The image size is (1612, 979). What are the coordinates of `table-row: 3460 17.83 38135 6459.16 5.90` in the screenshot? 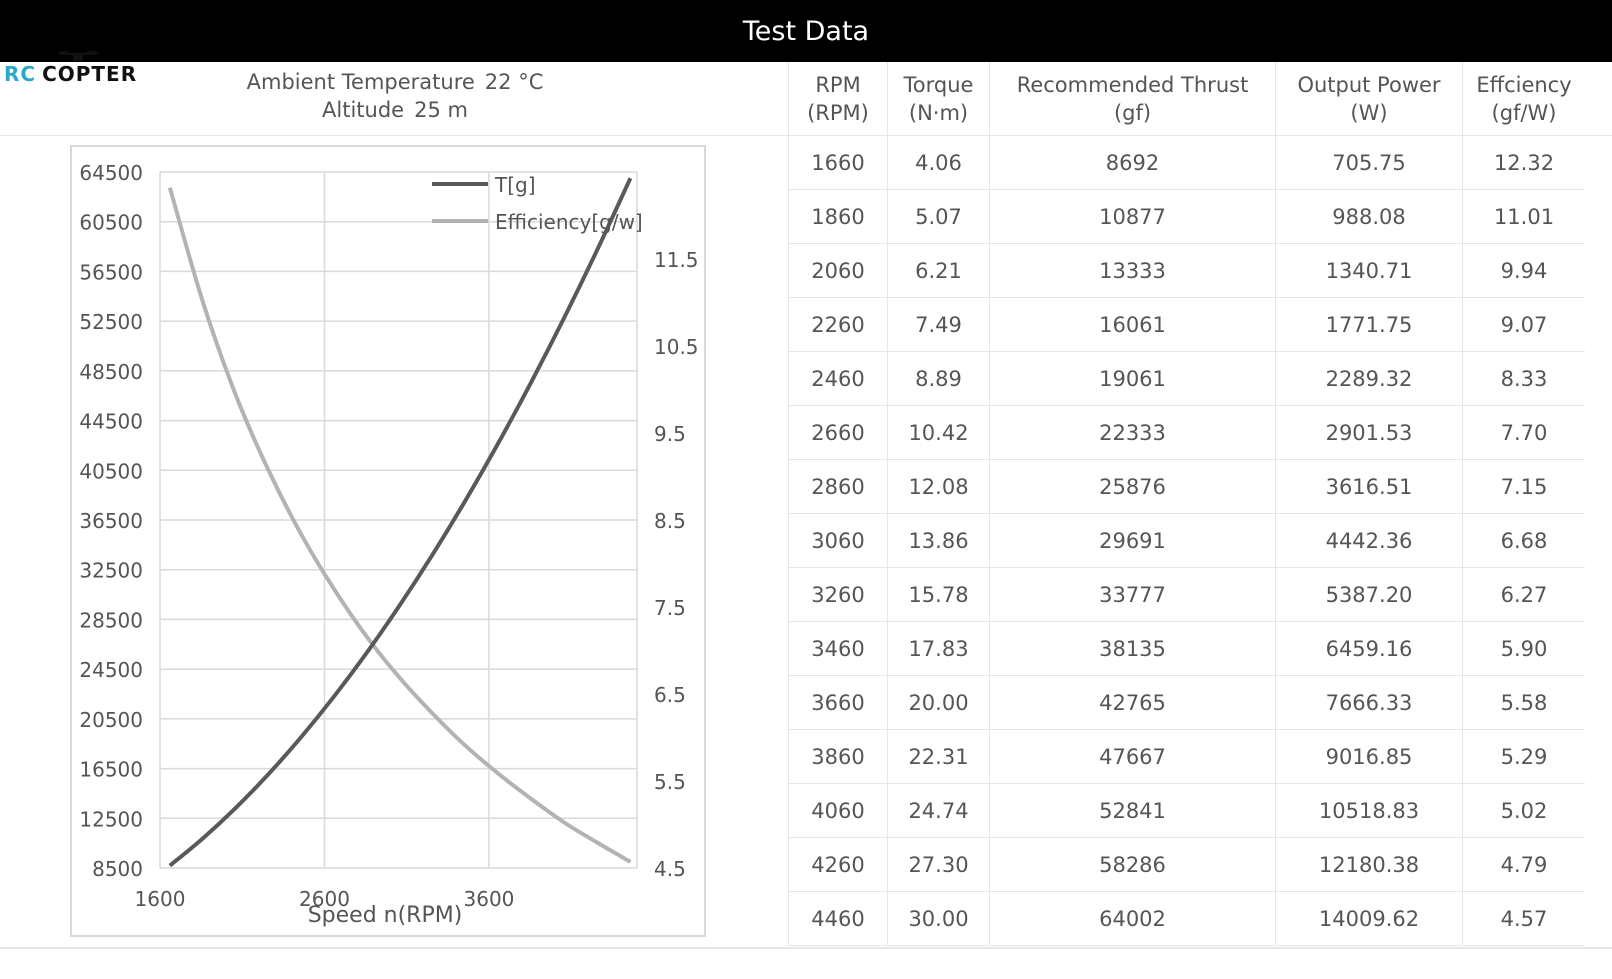 It's located at (1186, 648).